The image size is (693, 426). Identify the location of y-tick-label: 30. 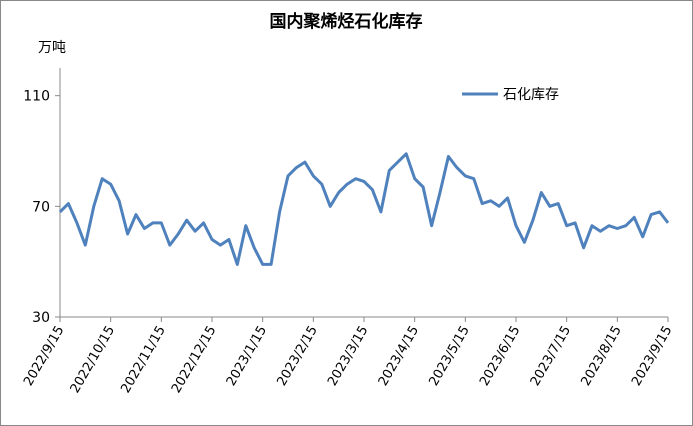
(41, 318).